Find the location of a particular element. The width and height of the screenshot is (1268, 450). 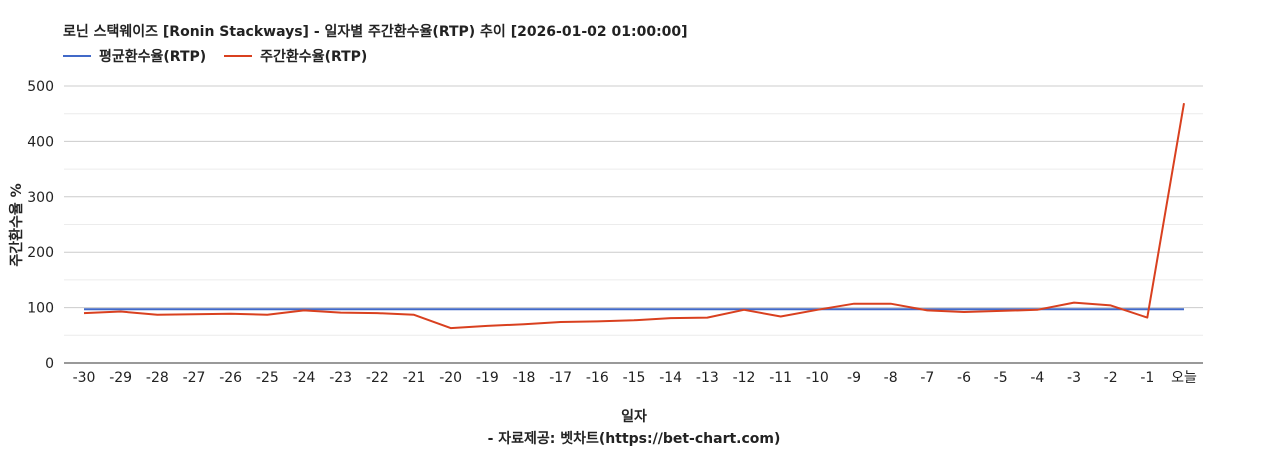

x-tick-label: -10 is located at coordinates (817, 378).